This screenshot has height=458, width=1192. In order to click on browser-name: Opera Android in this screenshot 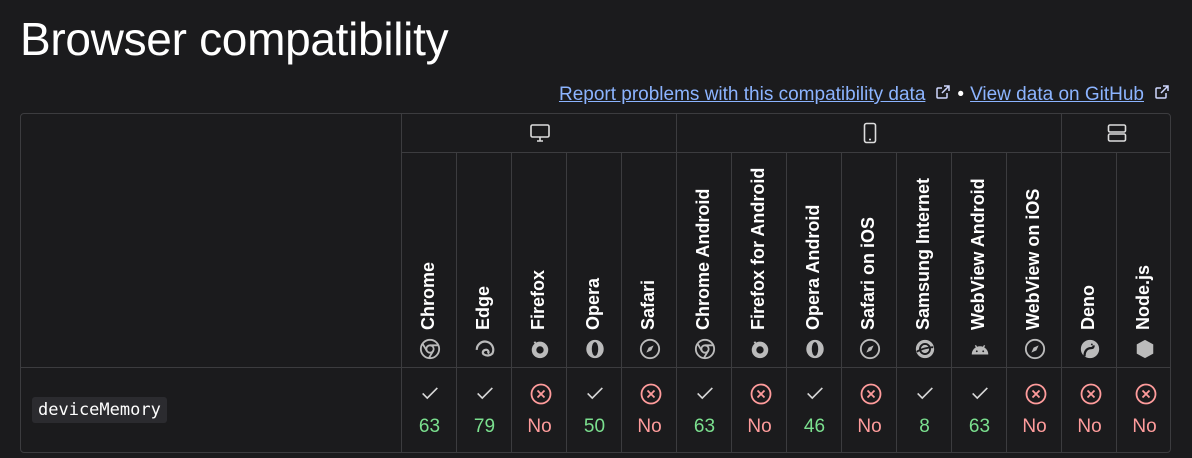, I will do `click(812, 267)`.